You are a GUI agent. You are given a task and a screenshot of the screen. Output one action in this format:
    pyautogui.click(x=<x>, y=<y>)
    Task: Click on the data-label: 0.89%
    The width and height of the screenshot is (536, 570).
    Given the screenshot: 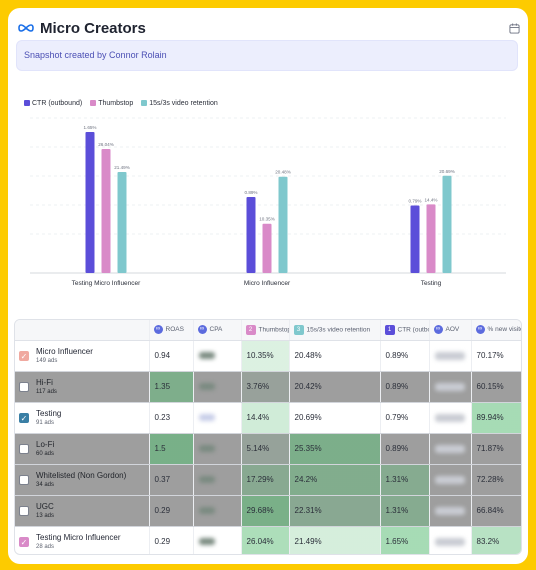 What is the action you would take?
    pyautogui.click(x=250, y=192)
    